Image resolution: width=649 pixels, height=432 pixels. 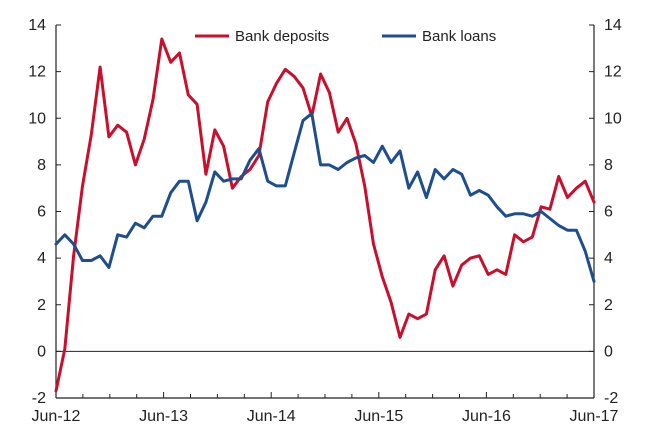 What do you see at coordinates (608, 351) in the screenshot?
I see `y-tick-label-right: 0` at bounding box center [608, 351].